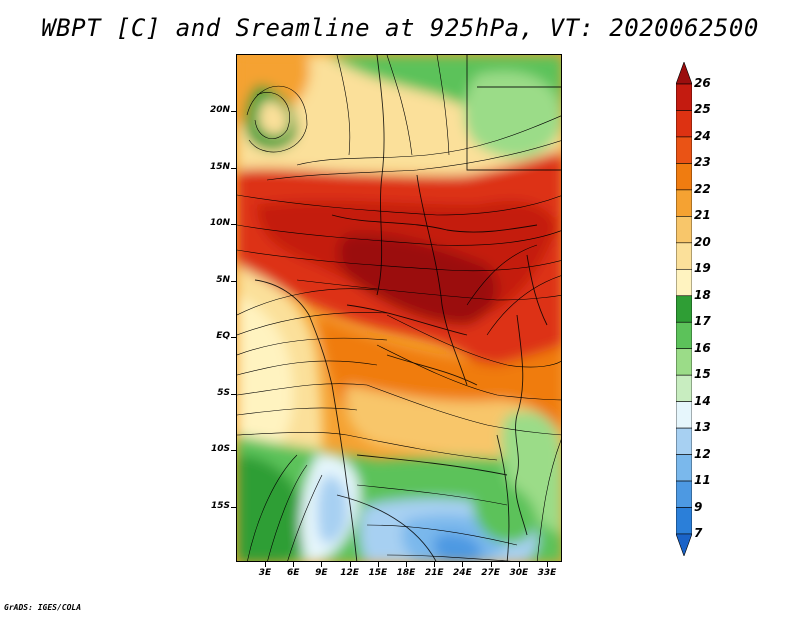  I want to click on x-tick-label: 9E, so click(321, 573).